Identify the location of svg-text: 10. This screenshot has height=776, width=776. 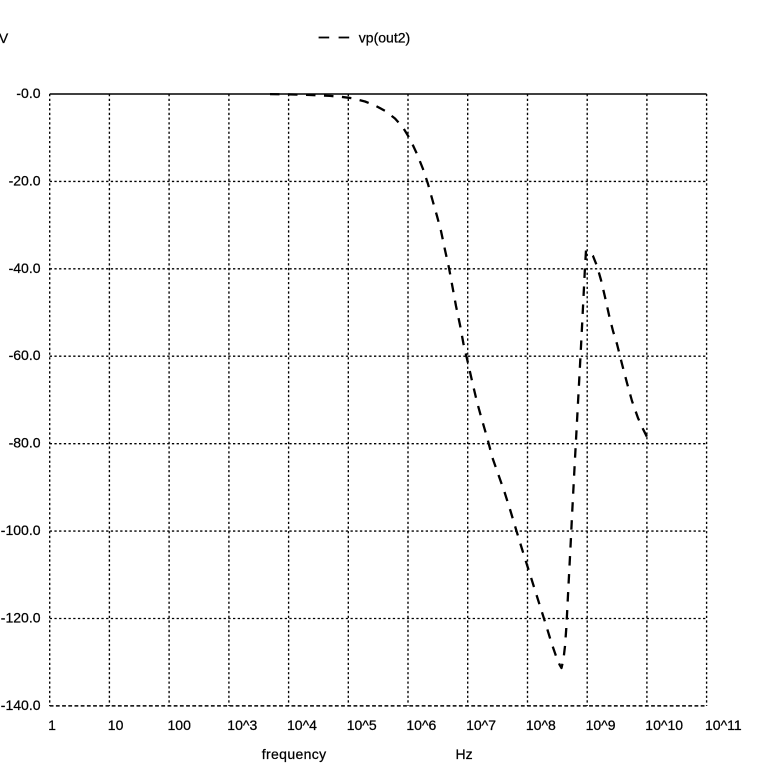
(116, 725).